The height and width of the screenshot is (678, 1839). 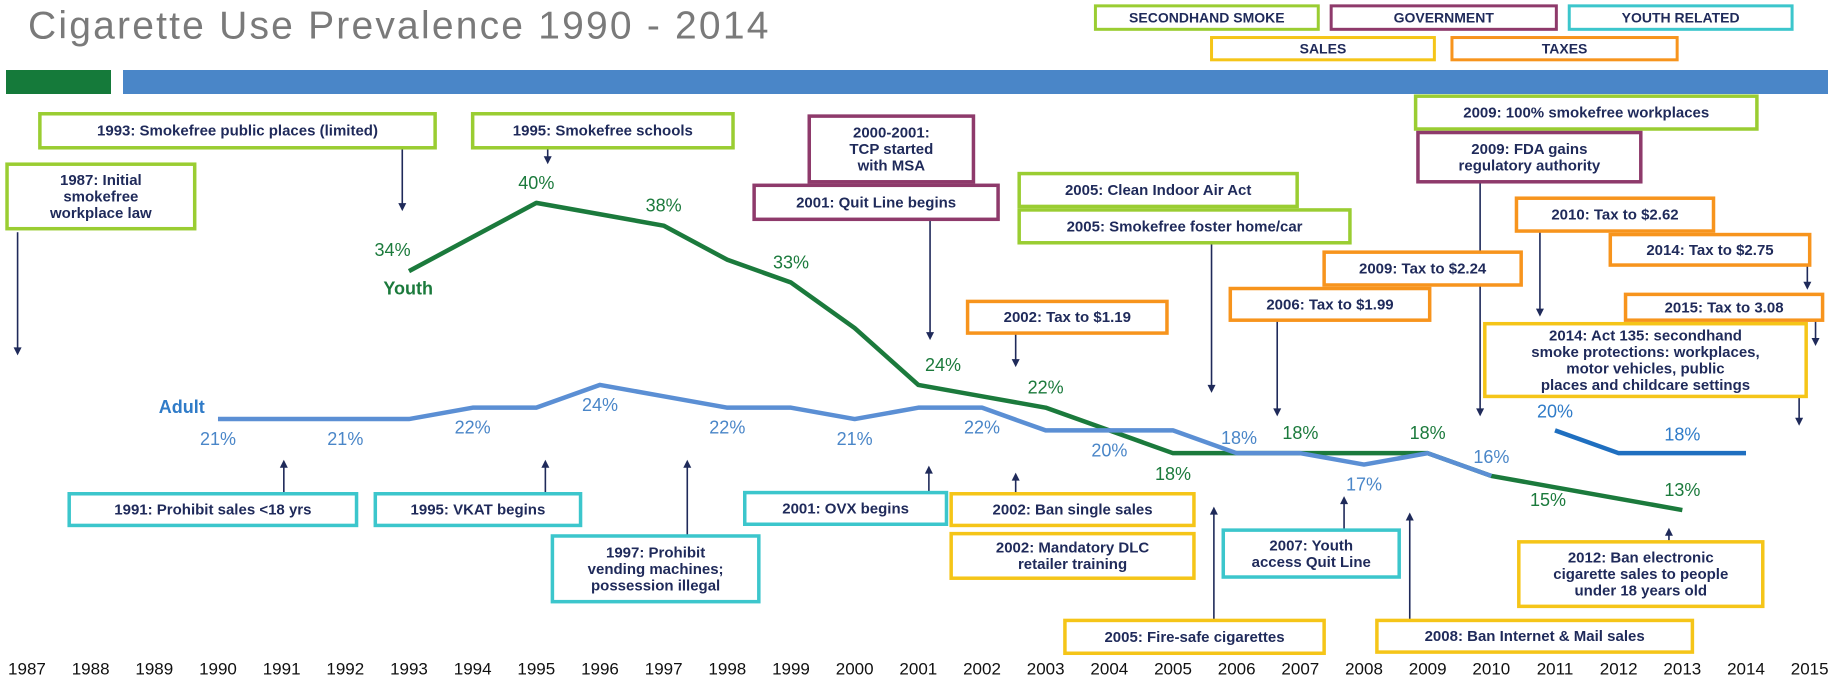 What do you see at coordinates (975, 82) in the screenshot?
I see `header-bar-blue` at bounding box center [975, 82].